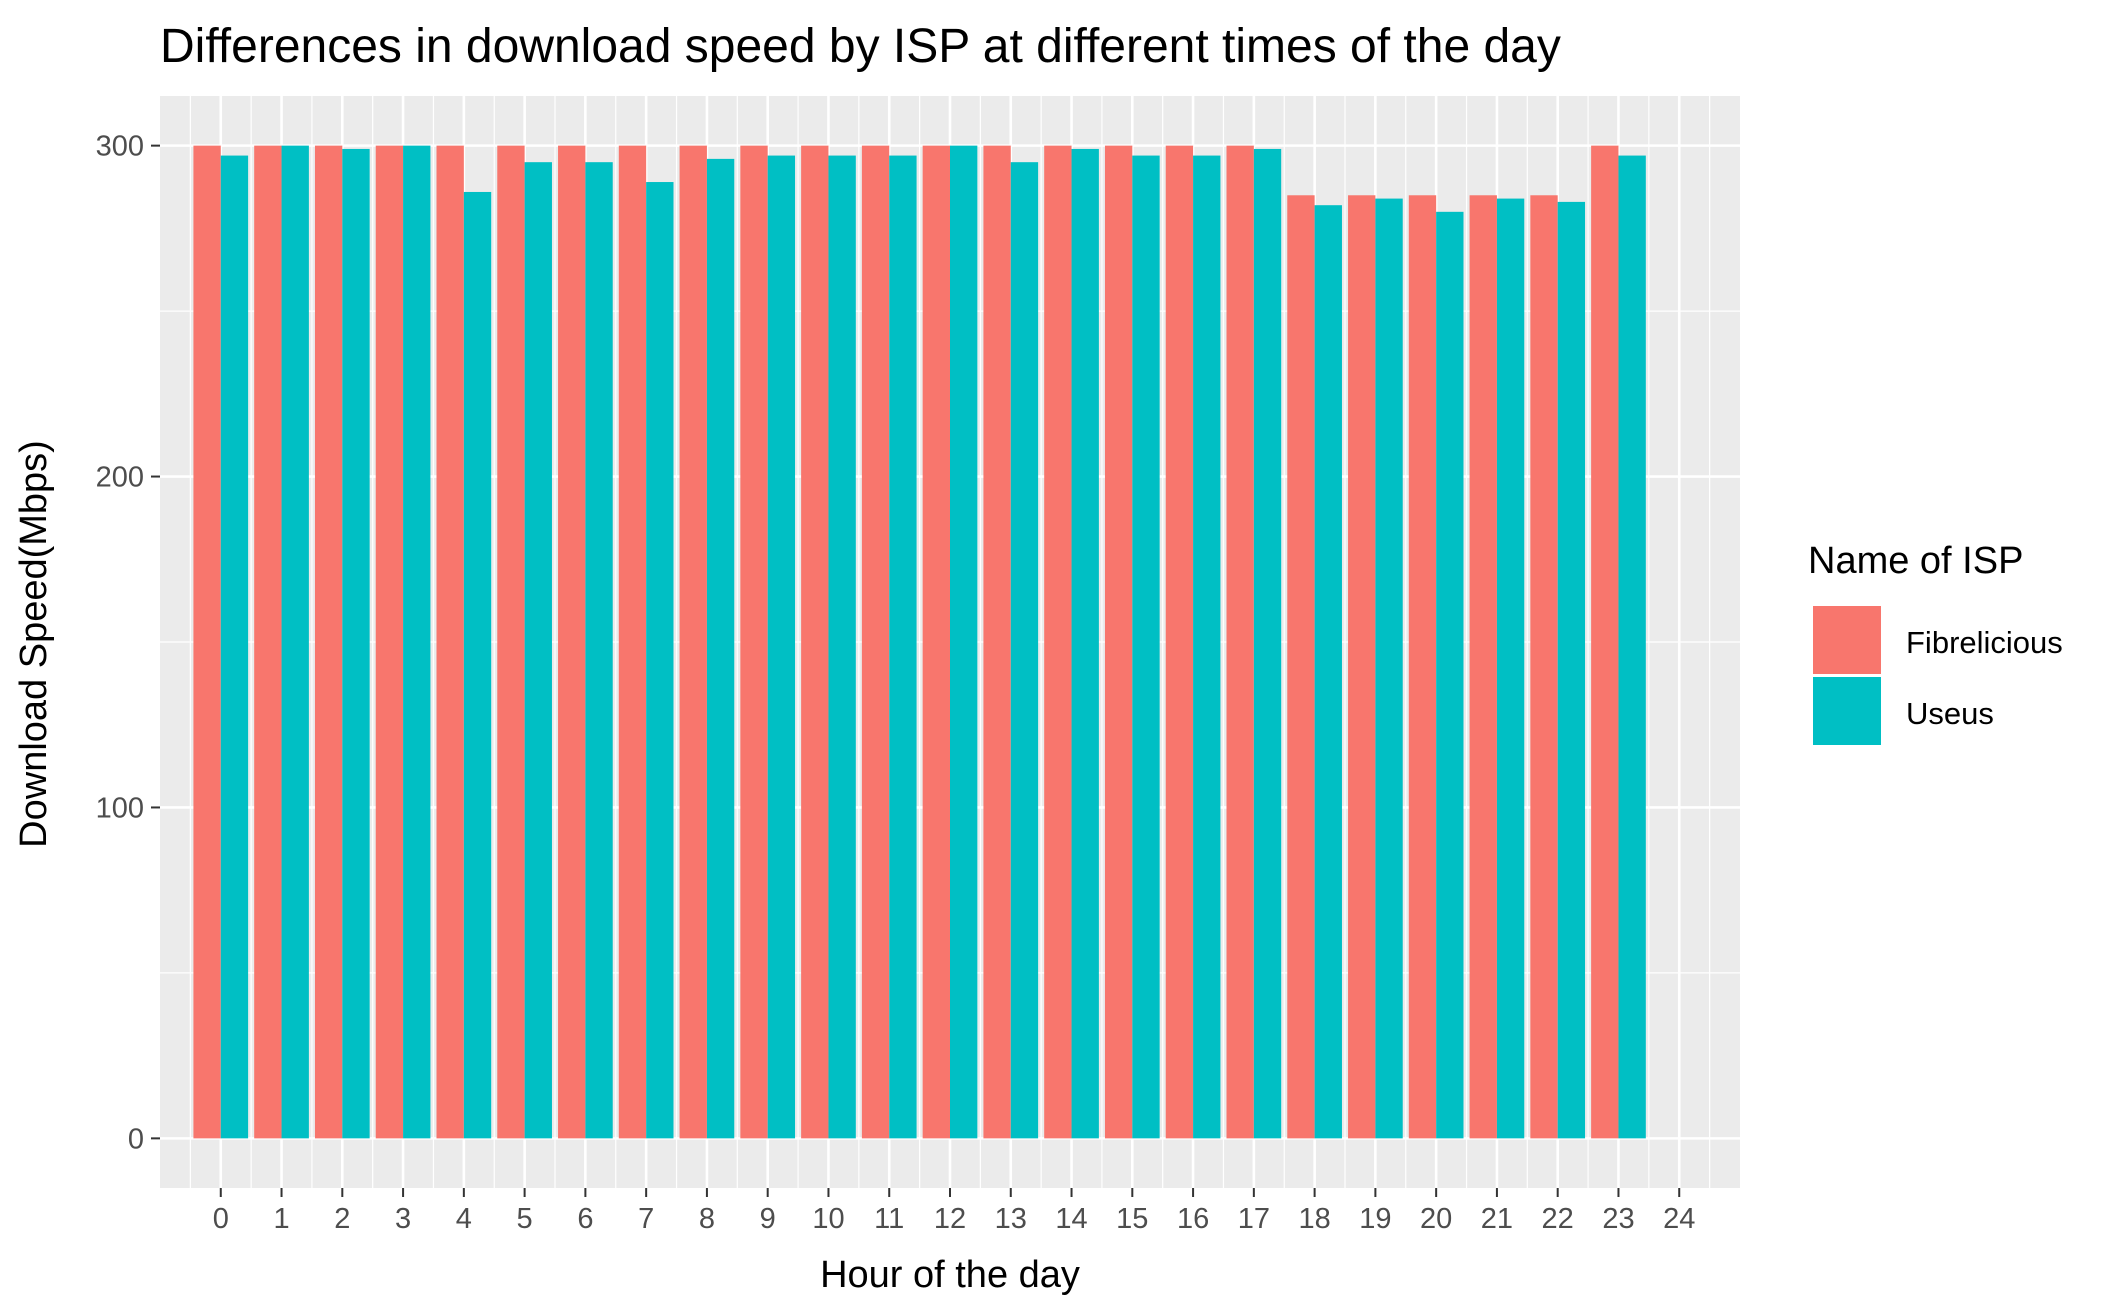  Describe the element at coordinates (1132, 1219) in the screenshot. I see `x-tick-label: 15` at that location.